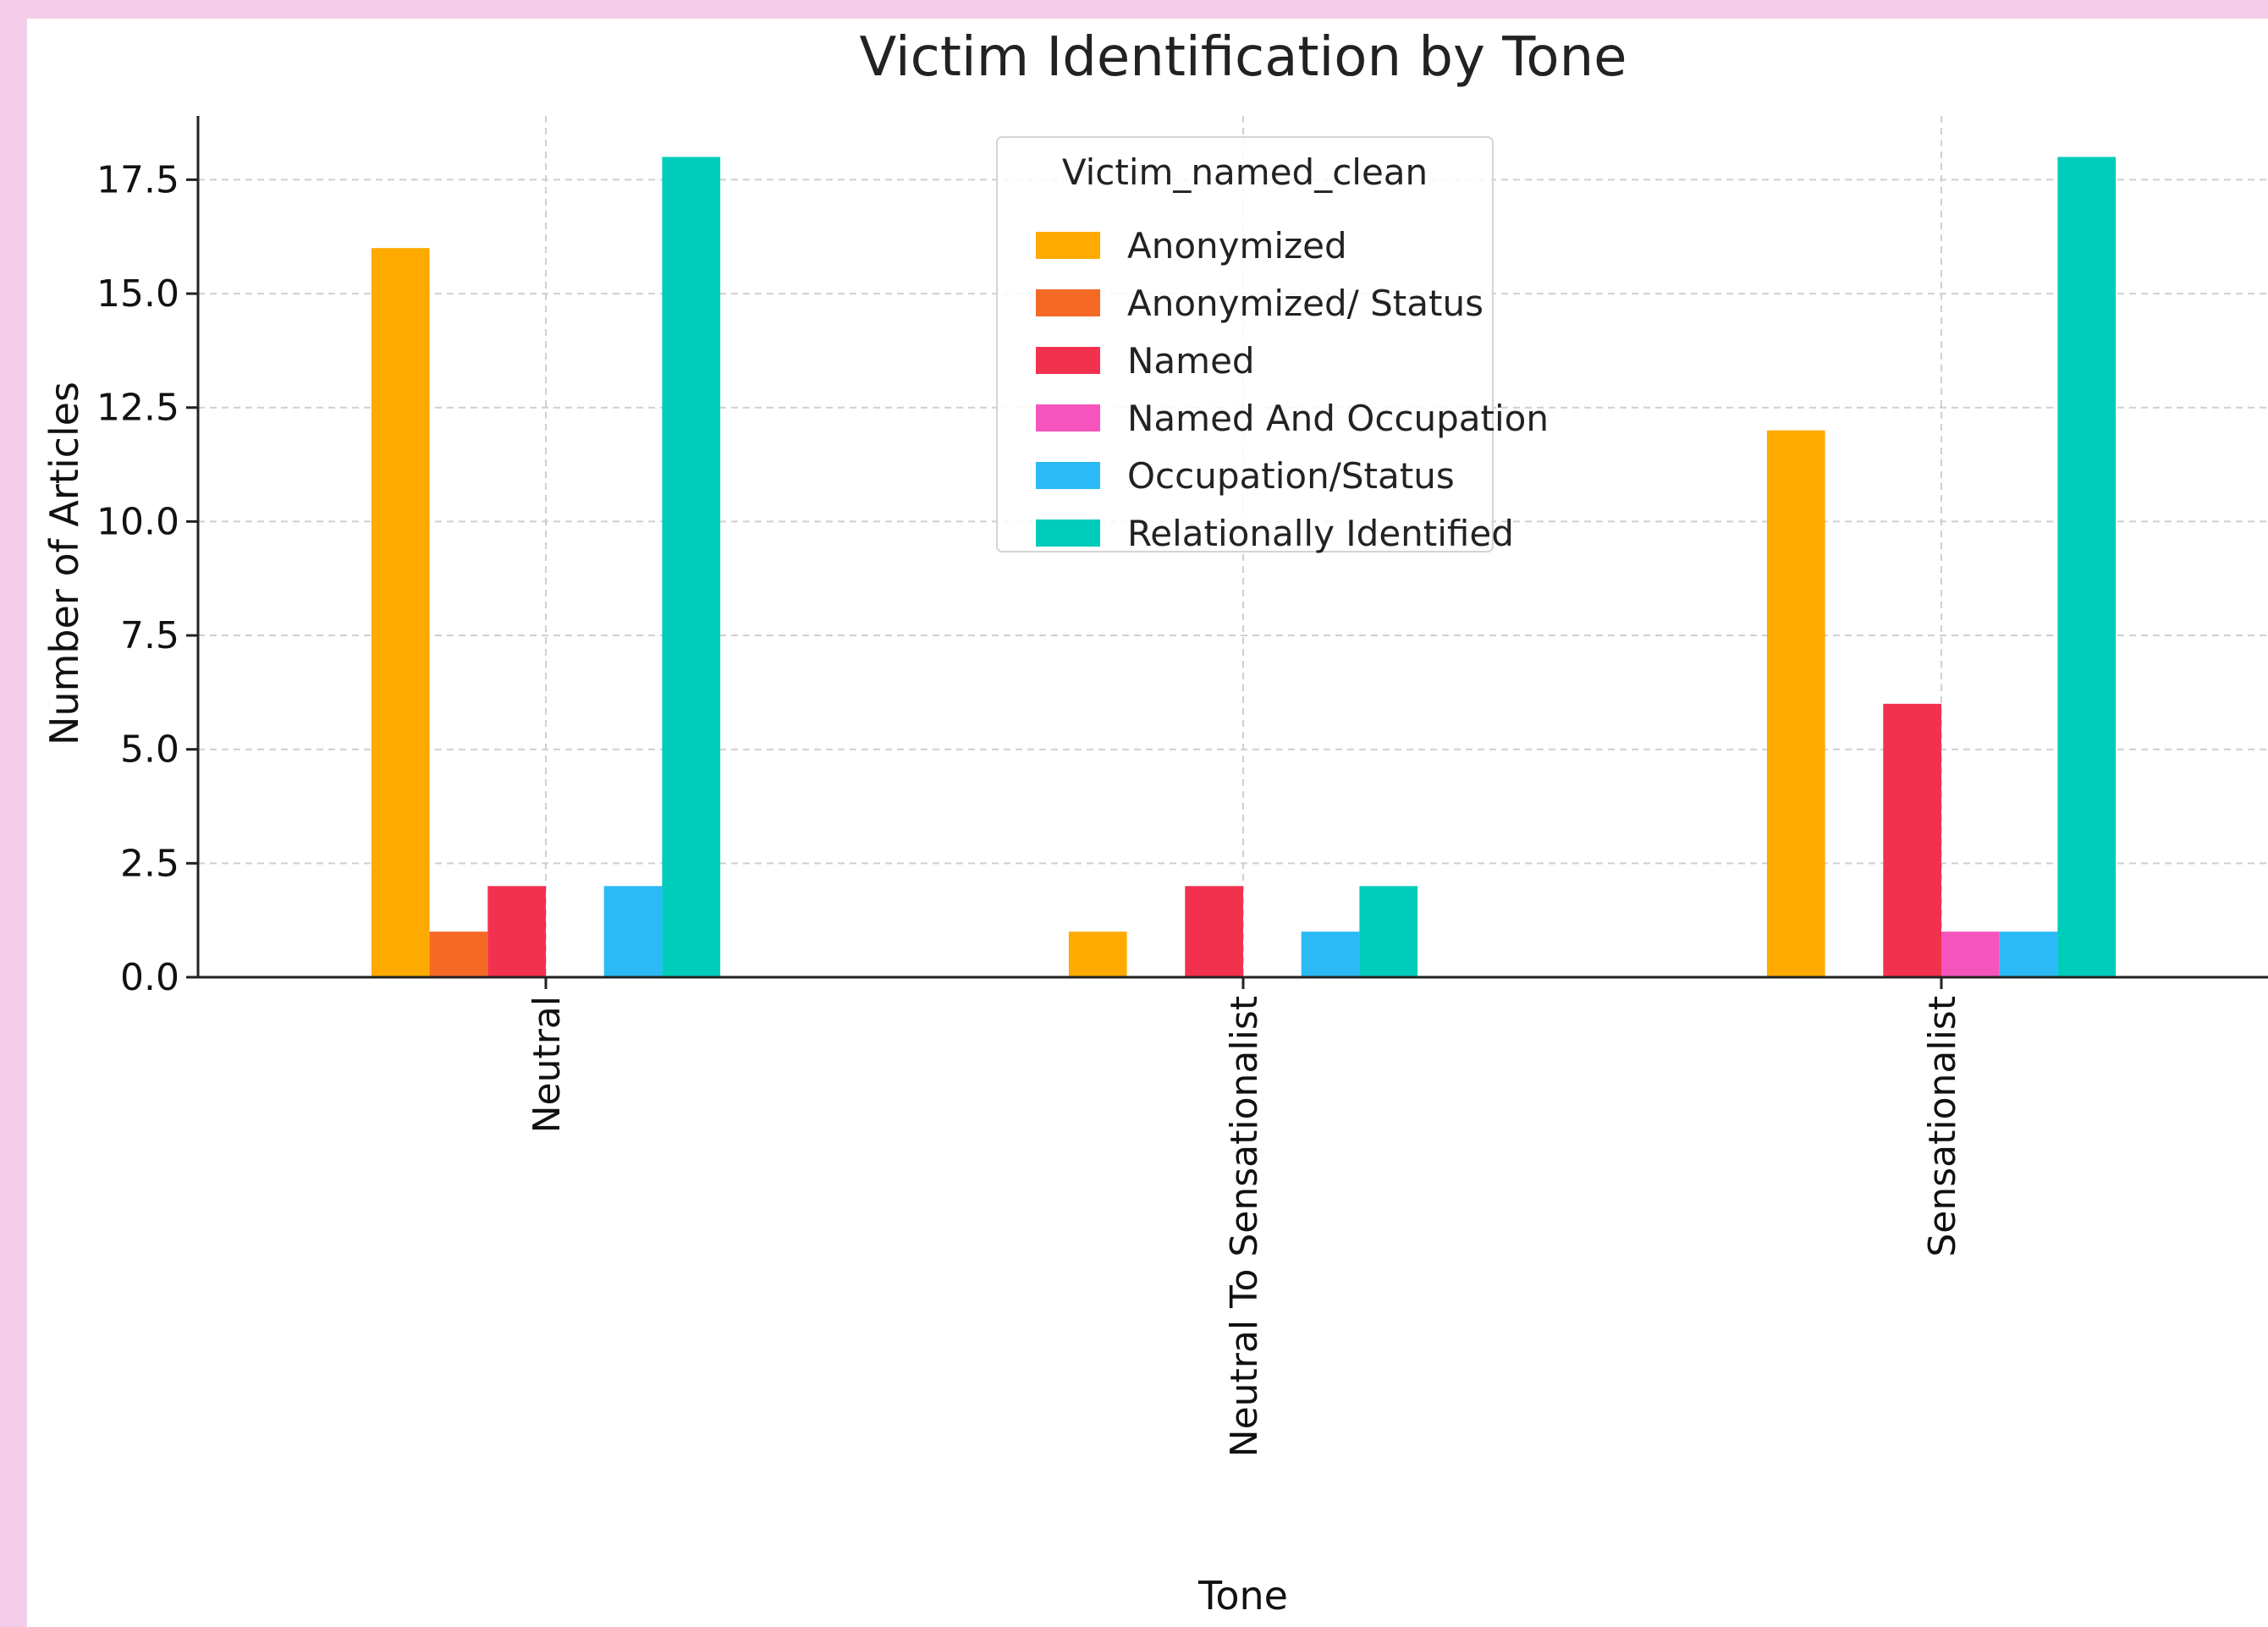  I want to click on y-tick-label: 12.5, so click(137, 408).